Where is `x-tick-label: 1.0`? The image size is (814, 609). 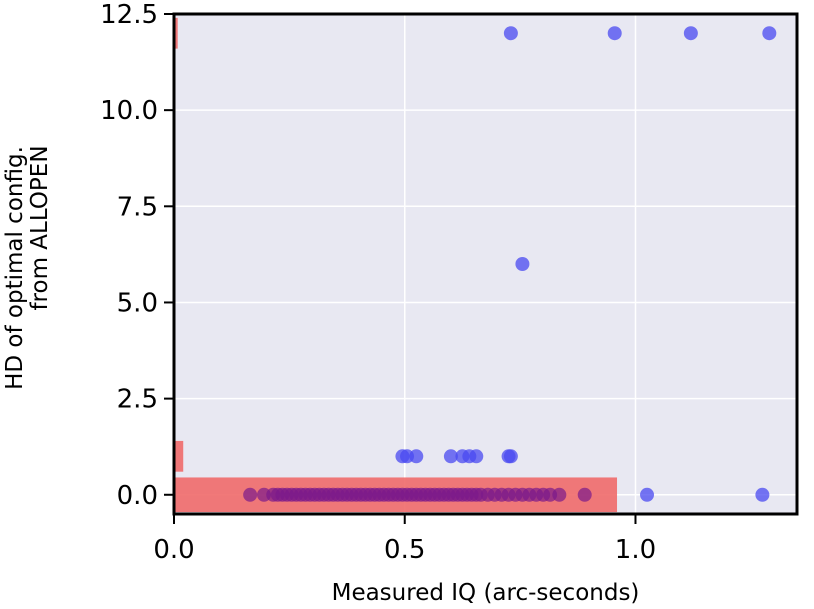 x-tick-label: 1.0 is located at coordinates (635, 550).